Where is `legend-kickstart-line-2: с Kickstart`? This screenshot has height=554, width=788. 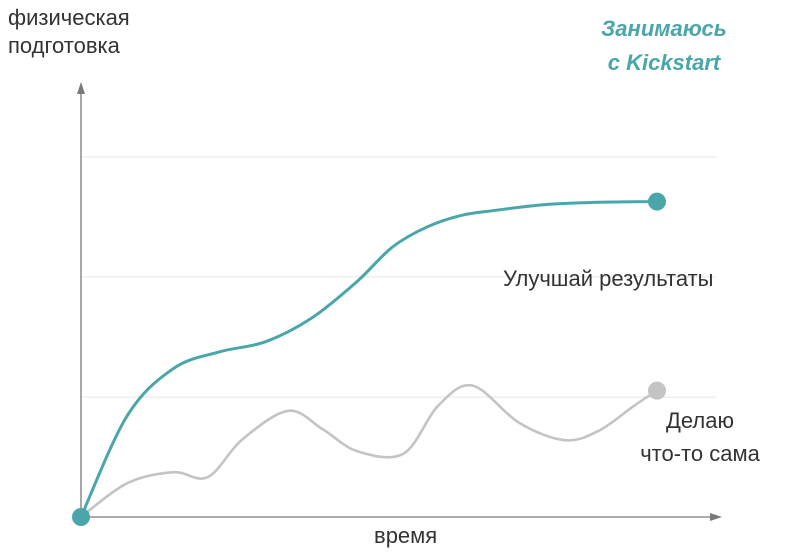 legend-kickstart-line-2: с Kickstart is located at coordinates (664, 62).